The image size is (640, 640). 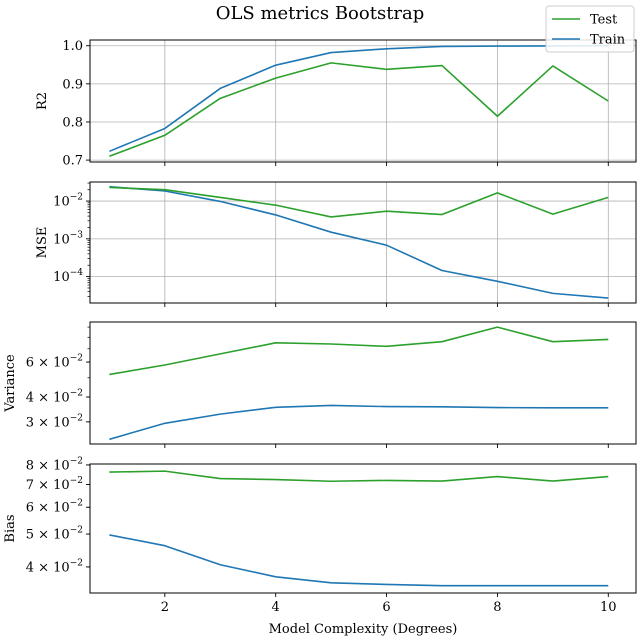 I want to click on x-tick-label: 10, so click(x=608, y=607).